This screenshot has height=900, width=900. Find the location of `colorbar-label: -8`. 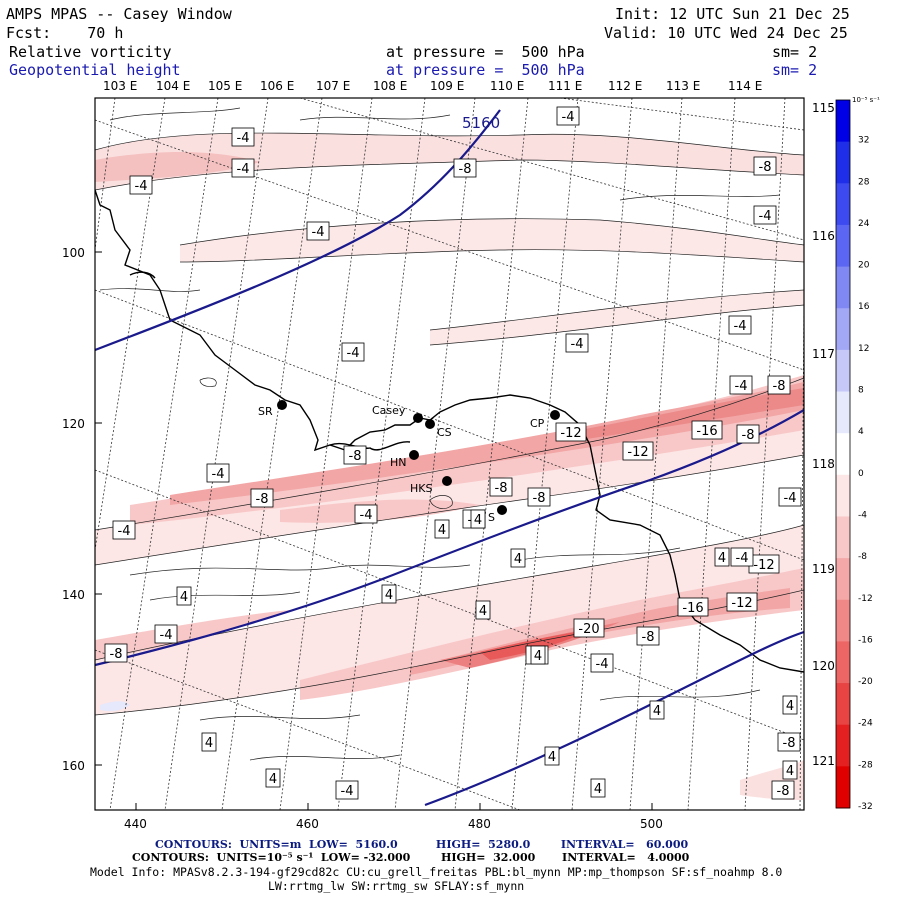

colorbar-label: -8 is located at coordinates (862, 557).